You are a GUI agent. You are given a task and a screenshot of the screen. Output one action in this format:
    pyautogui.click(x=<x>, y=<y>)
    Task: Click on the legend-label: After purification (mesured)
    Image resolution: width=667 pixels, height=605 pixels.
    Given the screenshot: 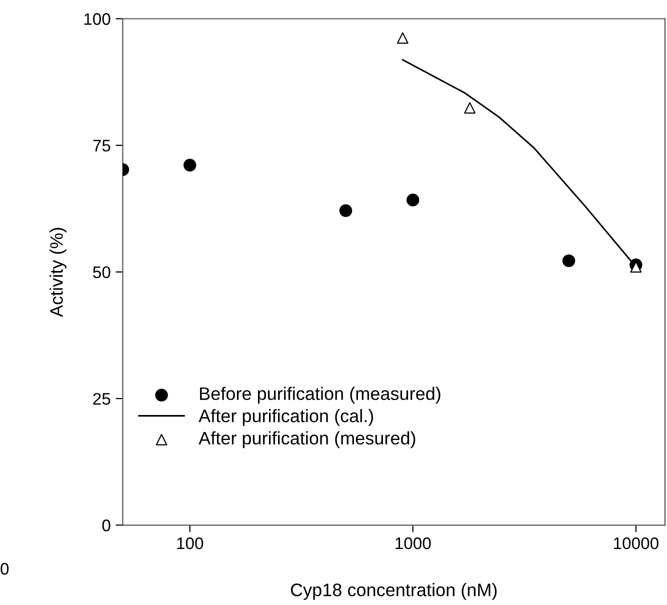 What is the action you would take?
    pyautogui.click(x=307, y=439)
    